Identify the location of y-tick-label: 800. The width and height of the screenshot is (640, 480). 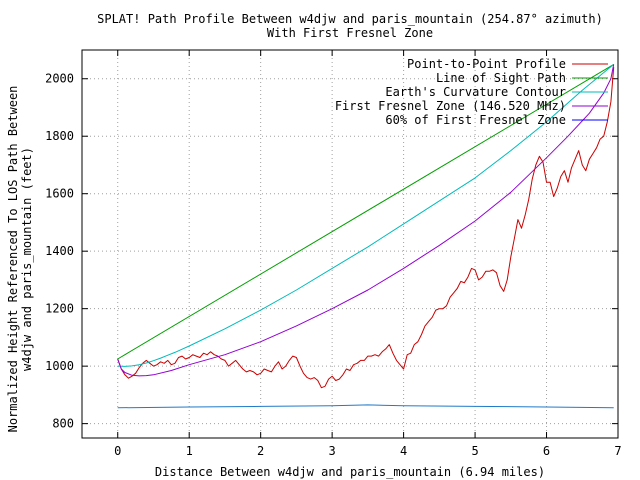
(63, 424).